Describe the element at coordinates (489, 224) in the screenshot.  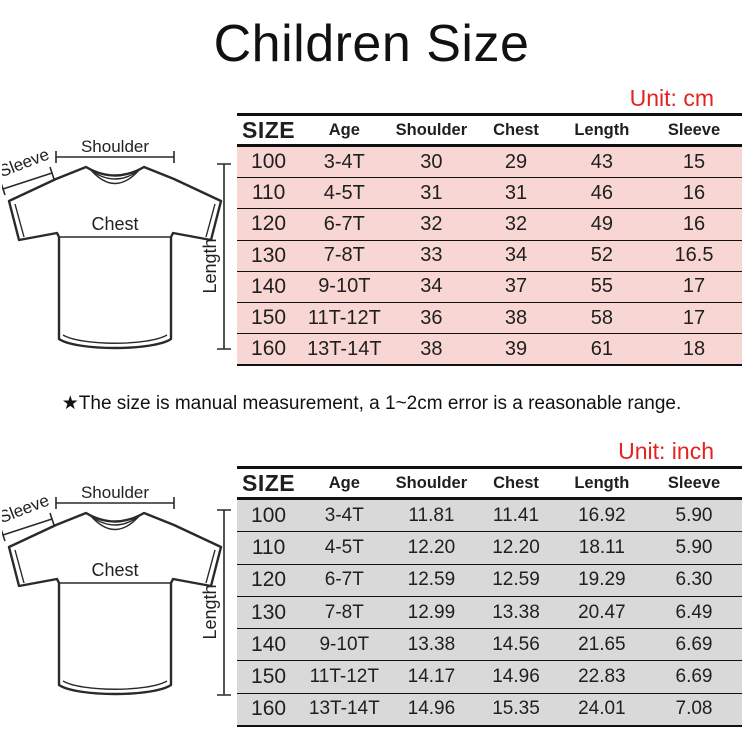
I see `table-row: 120 6-7T 32 32 49 16` at that location.